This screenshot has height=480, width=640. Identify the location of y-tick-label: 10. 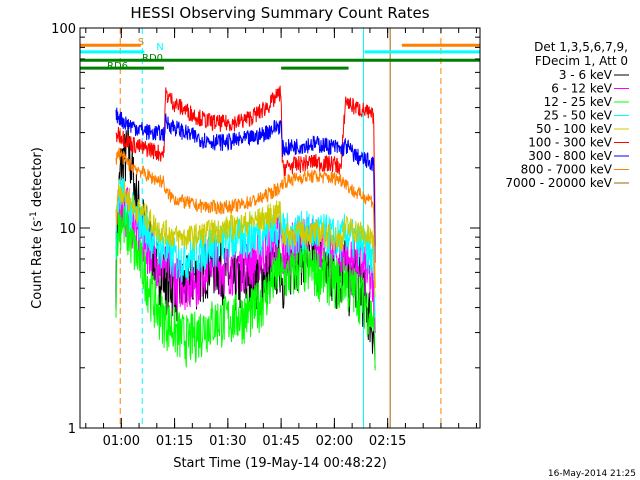
(67, 229).